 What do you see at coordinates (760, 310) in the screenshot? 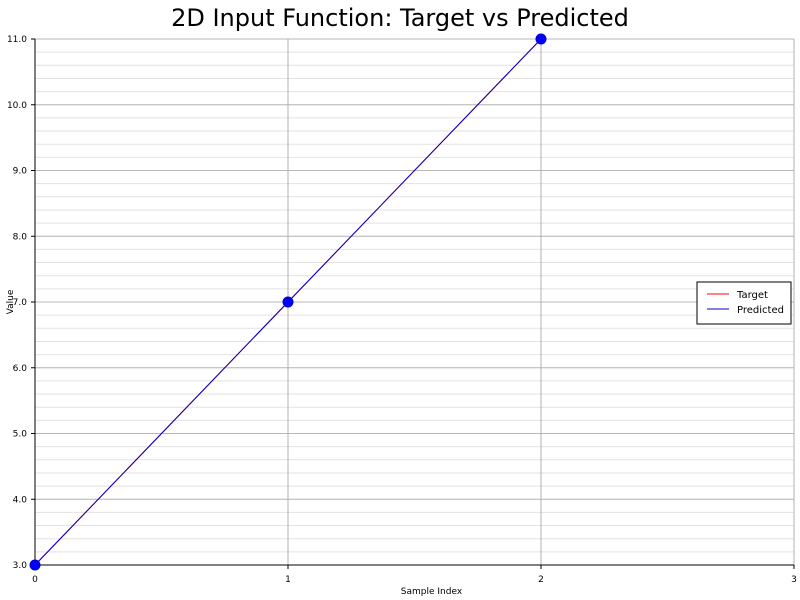
I see `legend-label: Predicted` at bounding box center [760, 310].